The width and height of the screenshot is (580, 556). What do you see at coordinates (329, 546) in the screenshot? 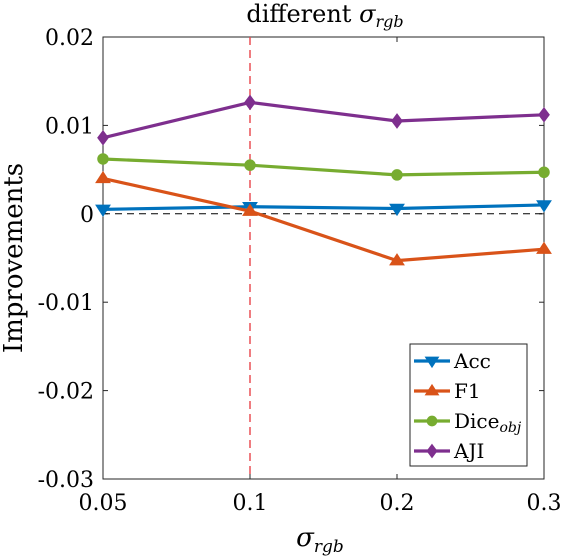
I see `x-axis-label-subscript: rgb` at bounding box center [329, 546].